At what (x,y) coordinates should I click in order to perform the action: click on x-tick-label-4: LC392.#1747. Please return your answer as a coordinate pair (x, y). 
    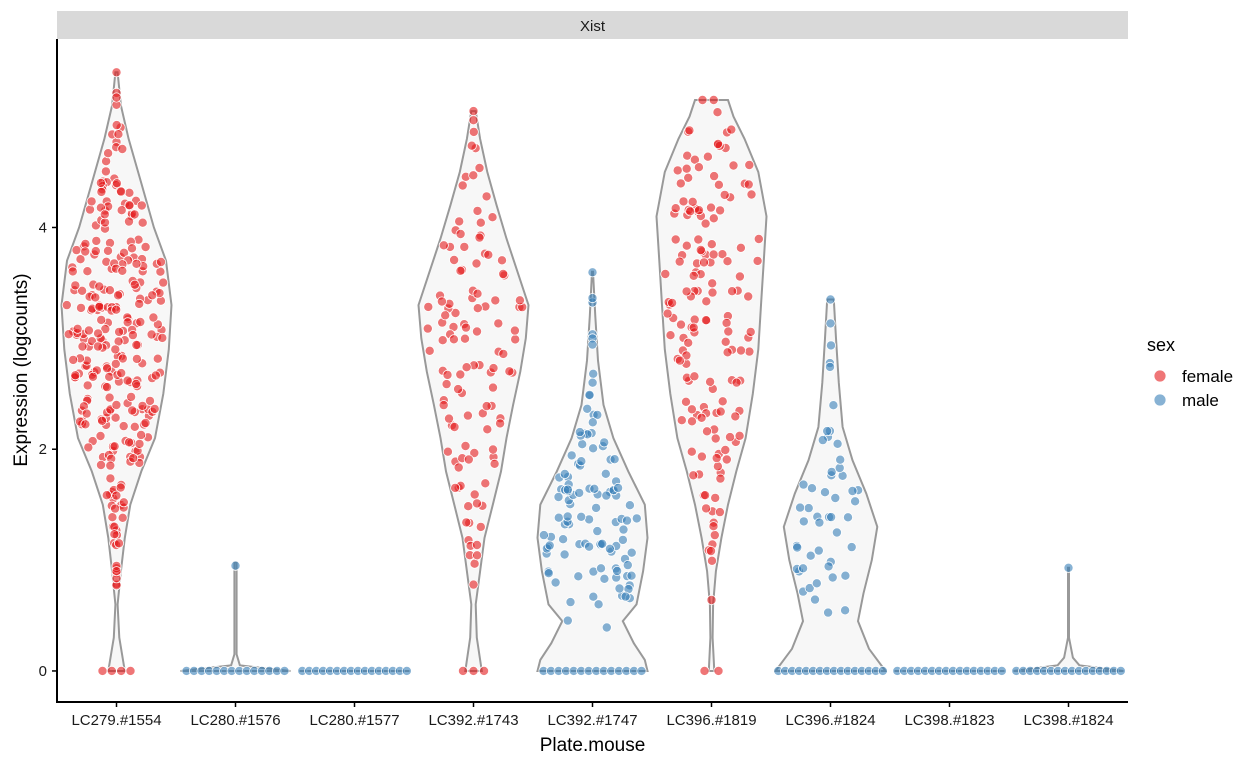
    Looking at the image, I should click on (592, 720).